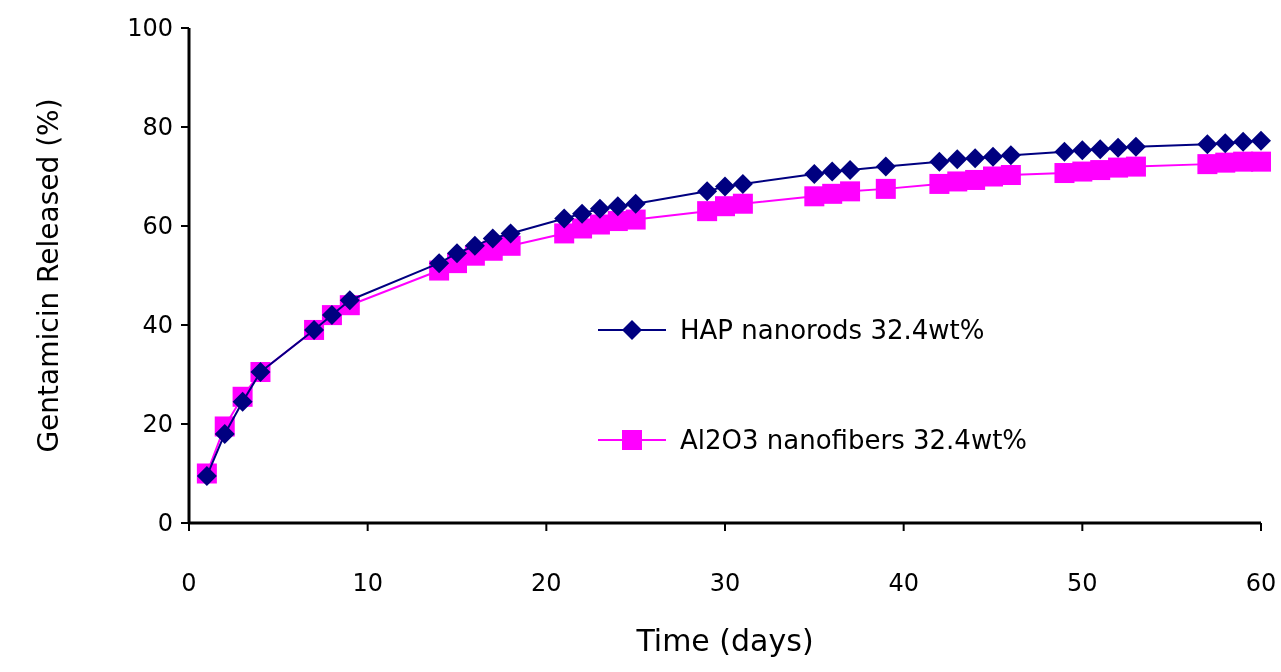  Describe the element at coordinates (48, 275) in the screenshot. I see `y-axis-title: Gentamicin Released (%)` at that location.